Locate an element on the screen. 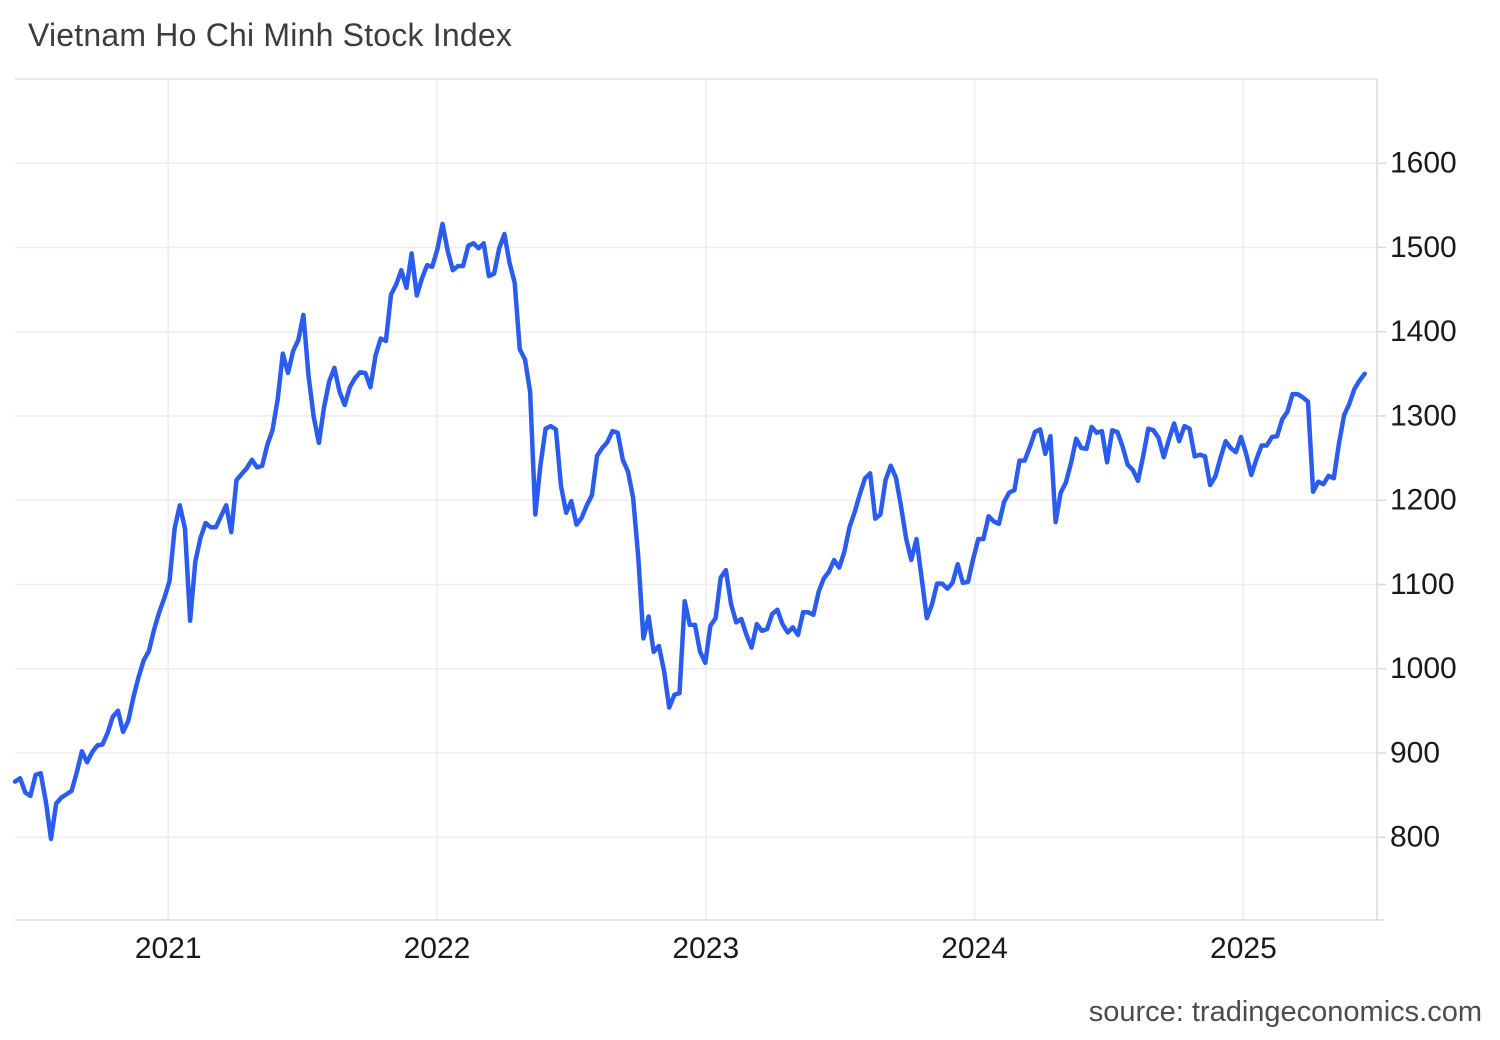 The image size is (1500, 1040). y-axis-label: 1600 is located at coordinates (1423, 163).